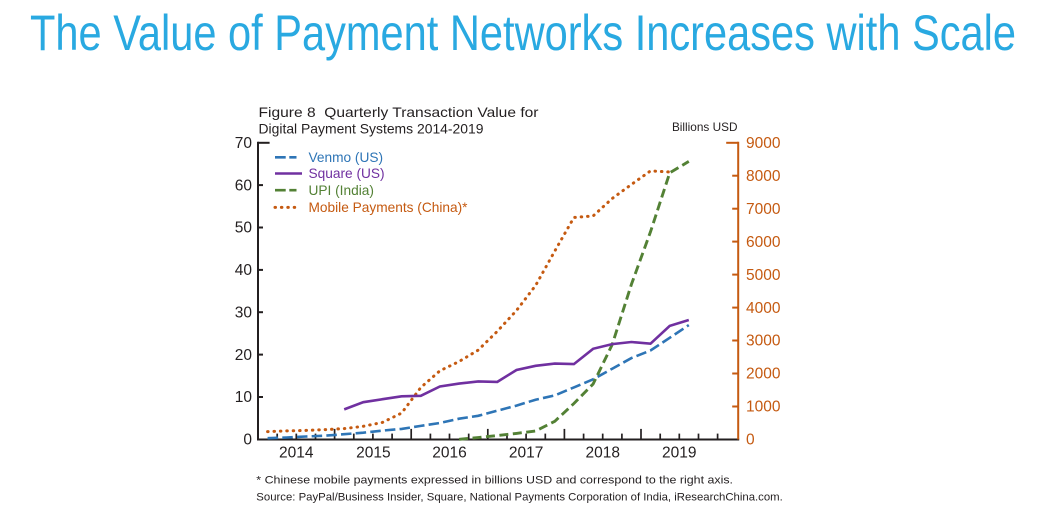 The image size is (1048, 518). I want to click on svg-text: 2018, so click(602, 453).